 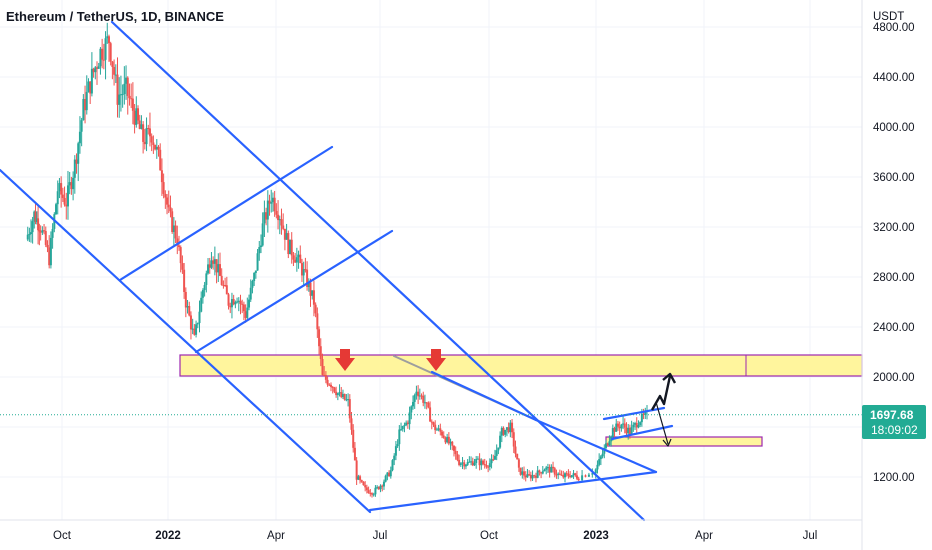 I want to click on inner-channel-upper-line, so click(x=226, y=213).